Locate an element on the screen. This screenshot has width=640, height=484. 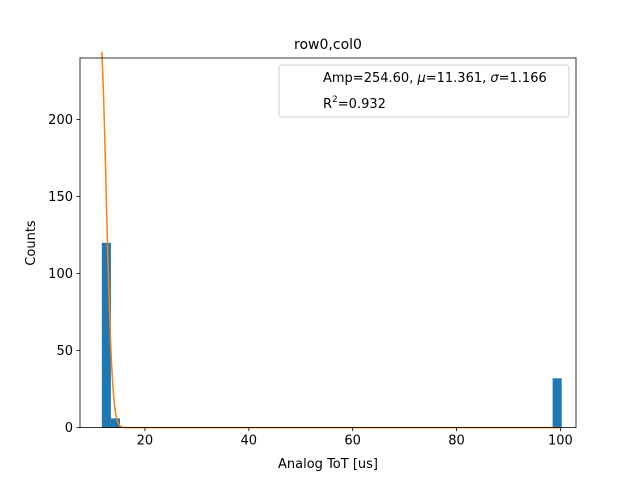
x-tick-label: 20 is located at coordinates (145, 441).